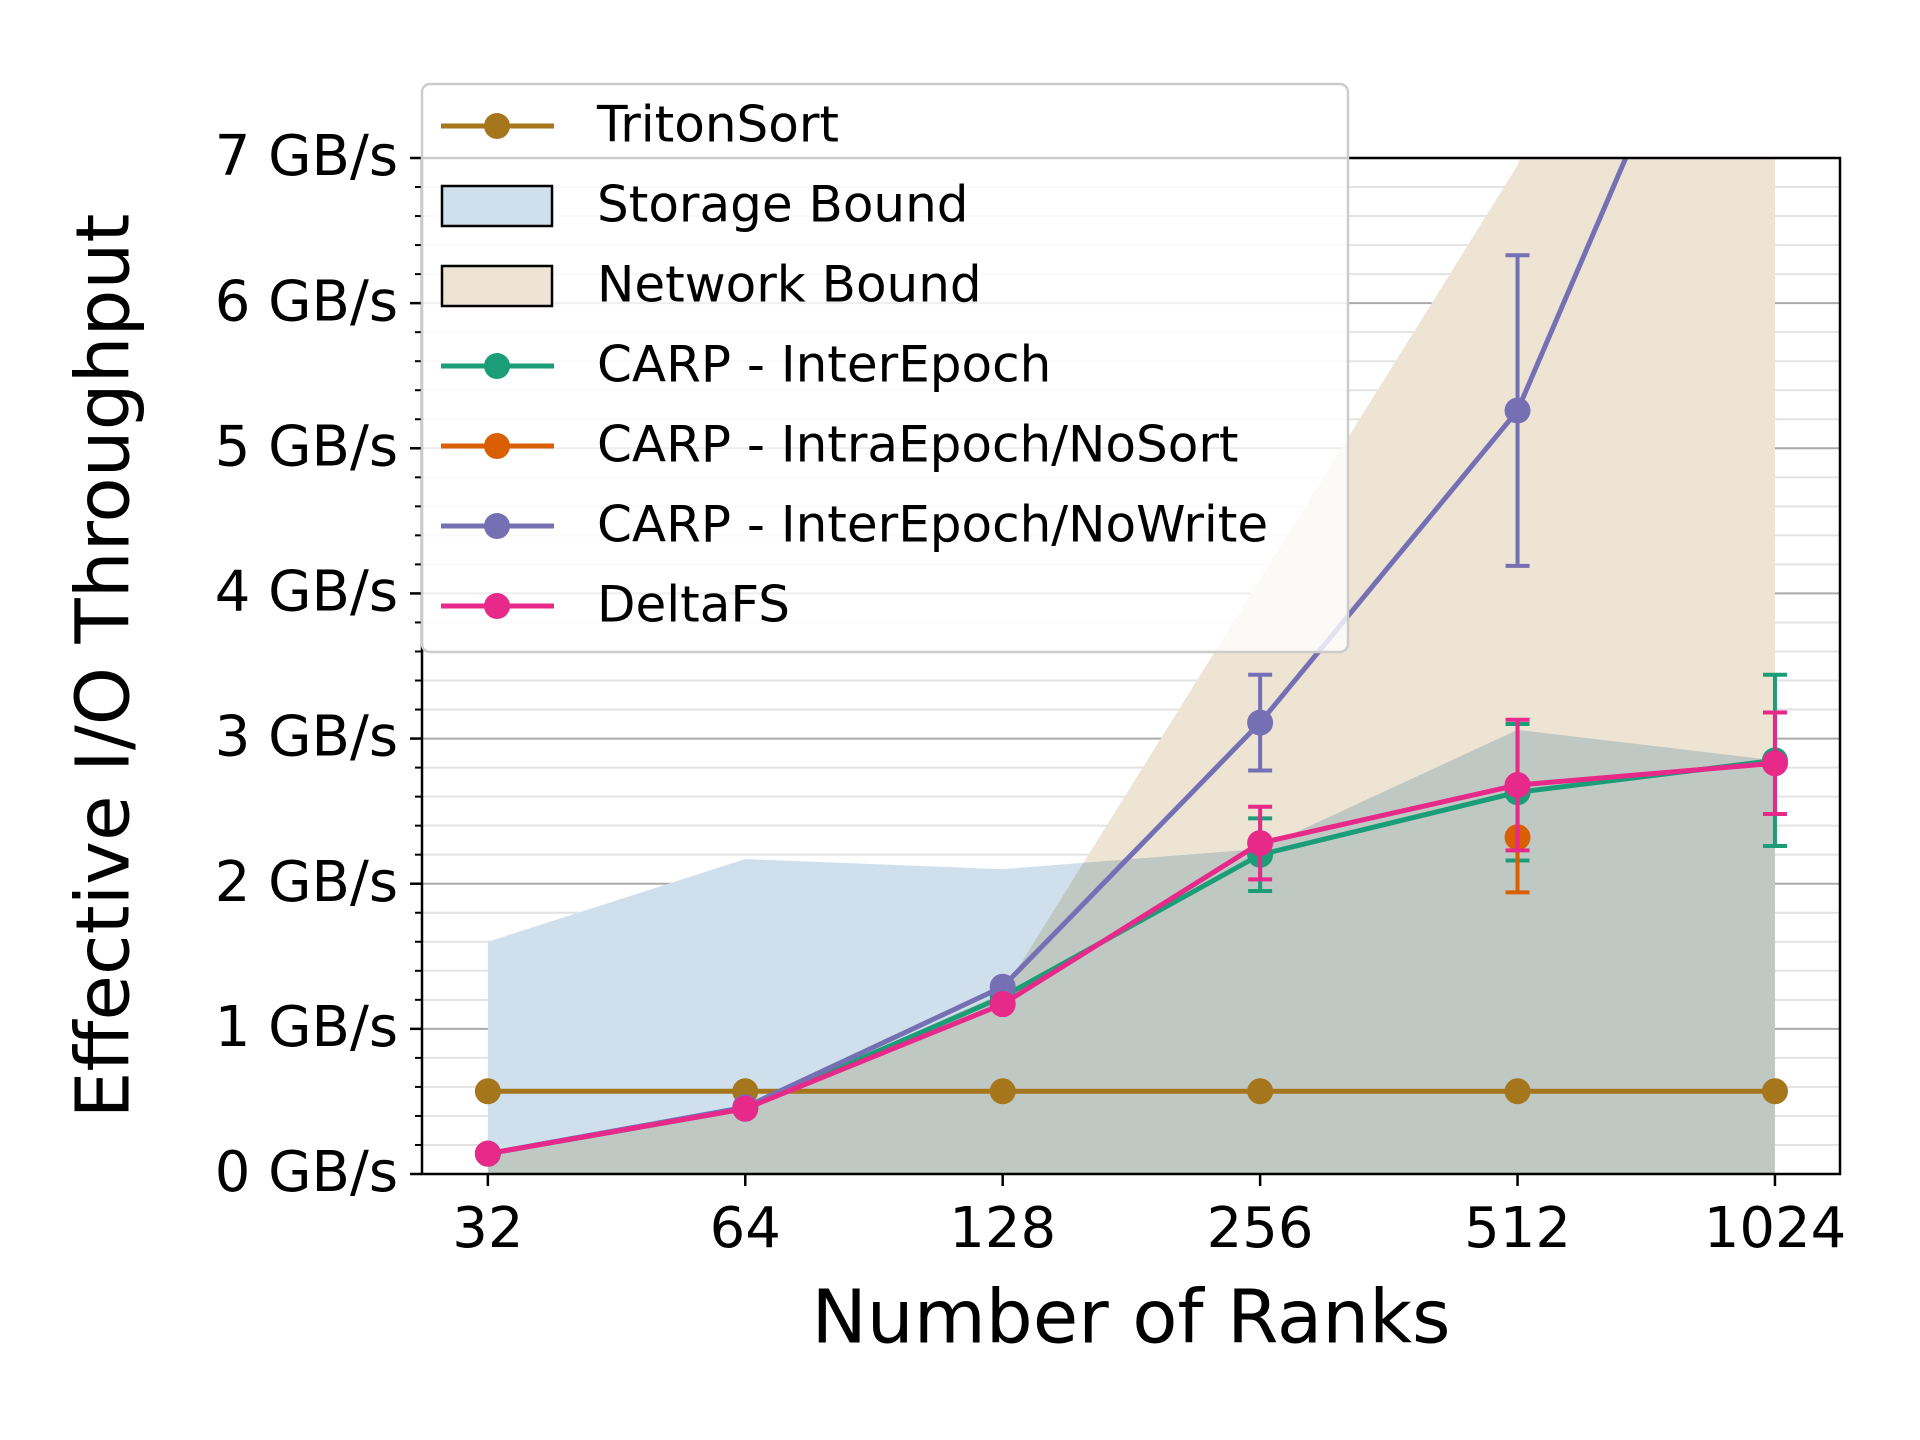 The height and width of the screenshot is (1440, 1920). Describe the element at coordinates (693, 605) in the screenshot. I see `legend-label: DeltaFS` at that location.